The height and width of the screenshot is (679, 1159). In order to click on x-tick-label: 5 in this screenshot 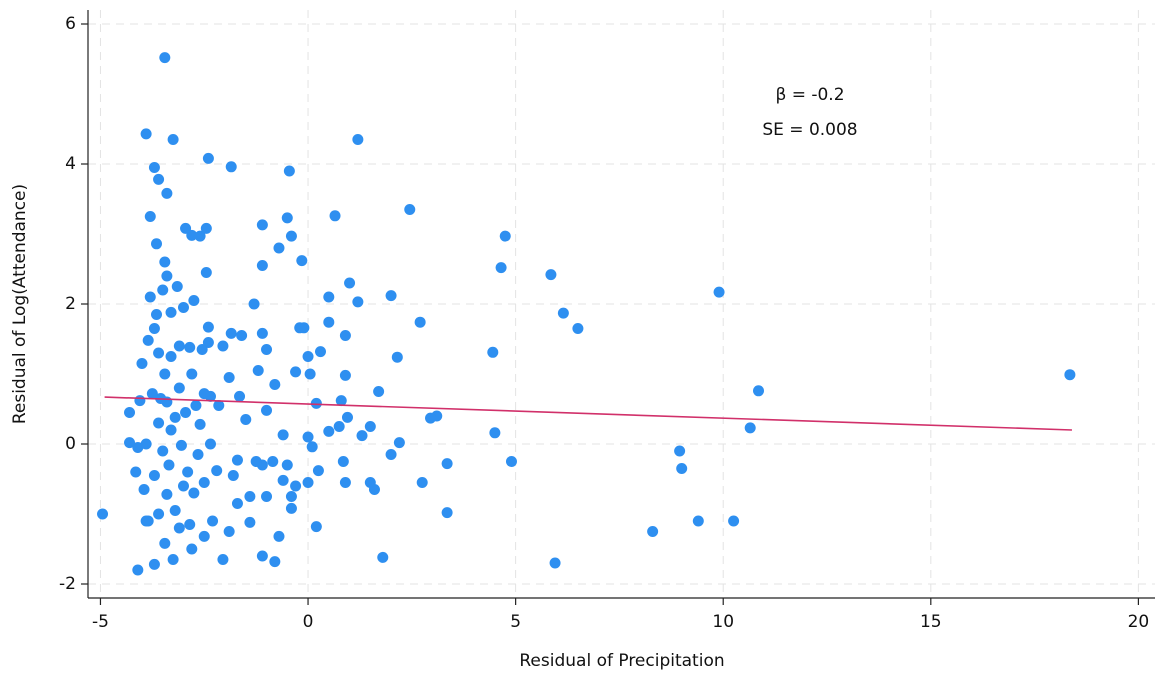, I will do `click(515, 622)`.